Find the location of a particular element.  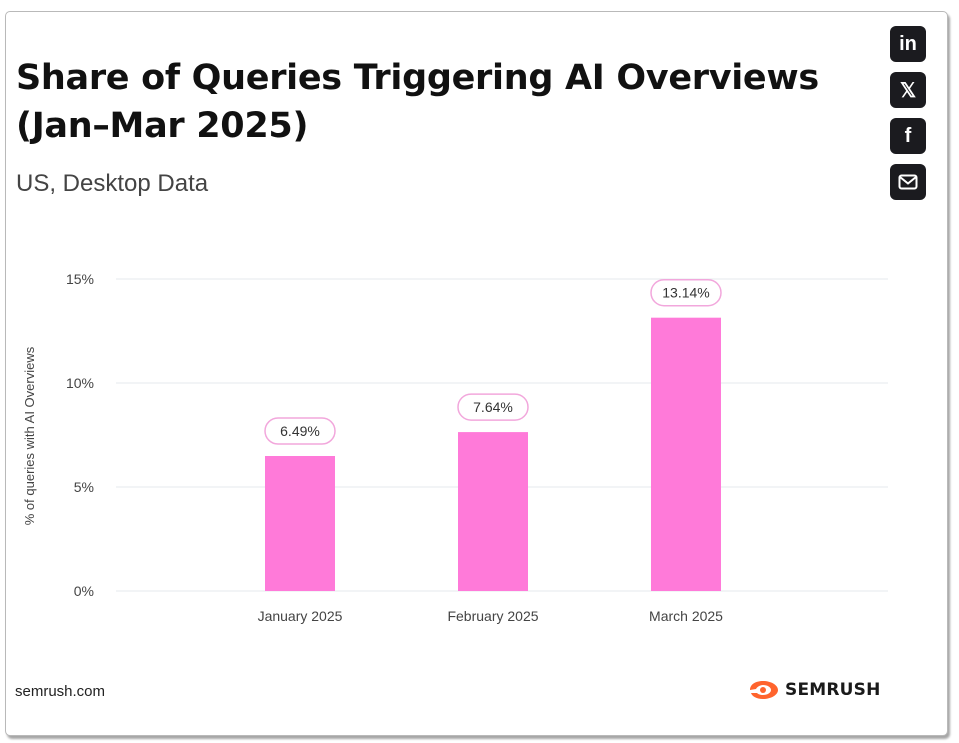

data-label: 6.49% is located at coordinates (300, 431).